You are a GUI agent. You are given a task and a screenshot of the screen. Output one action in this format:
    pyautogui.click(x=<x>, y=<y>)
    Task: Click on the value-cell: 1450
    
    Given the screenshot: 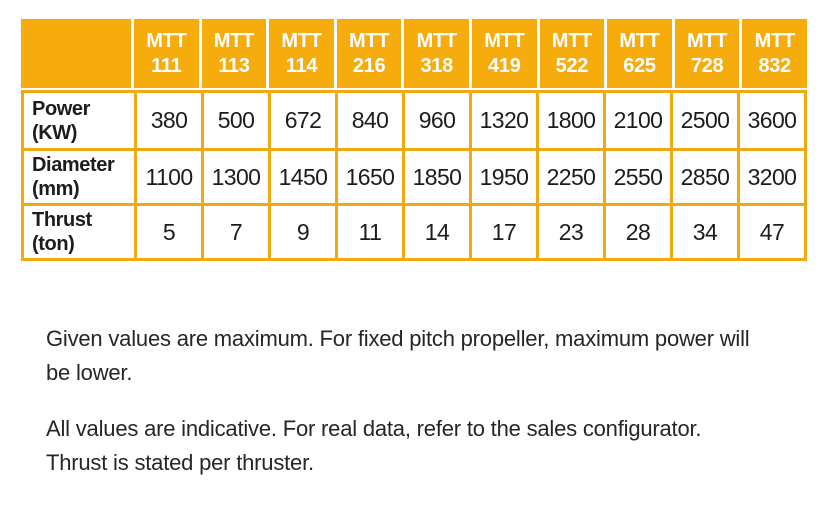 What is the action you would take?
    pyautogui.click(x=301, y=175)
    